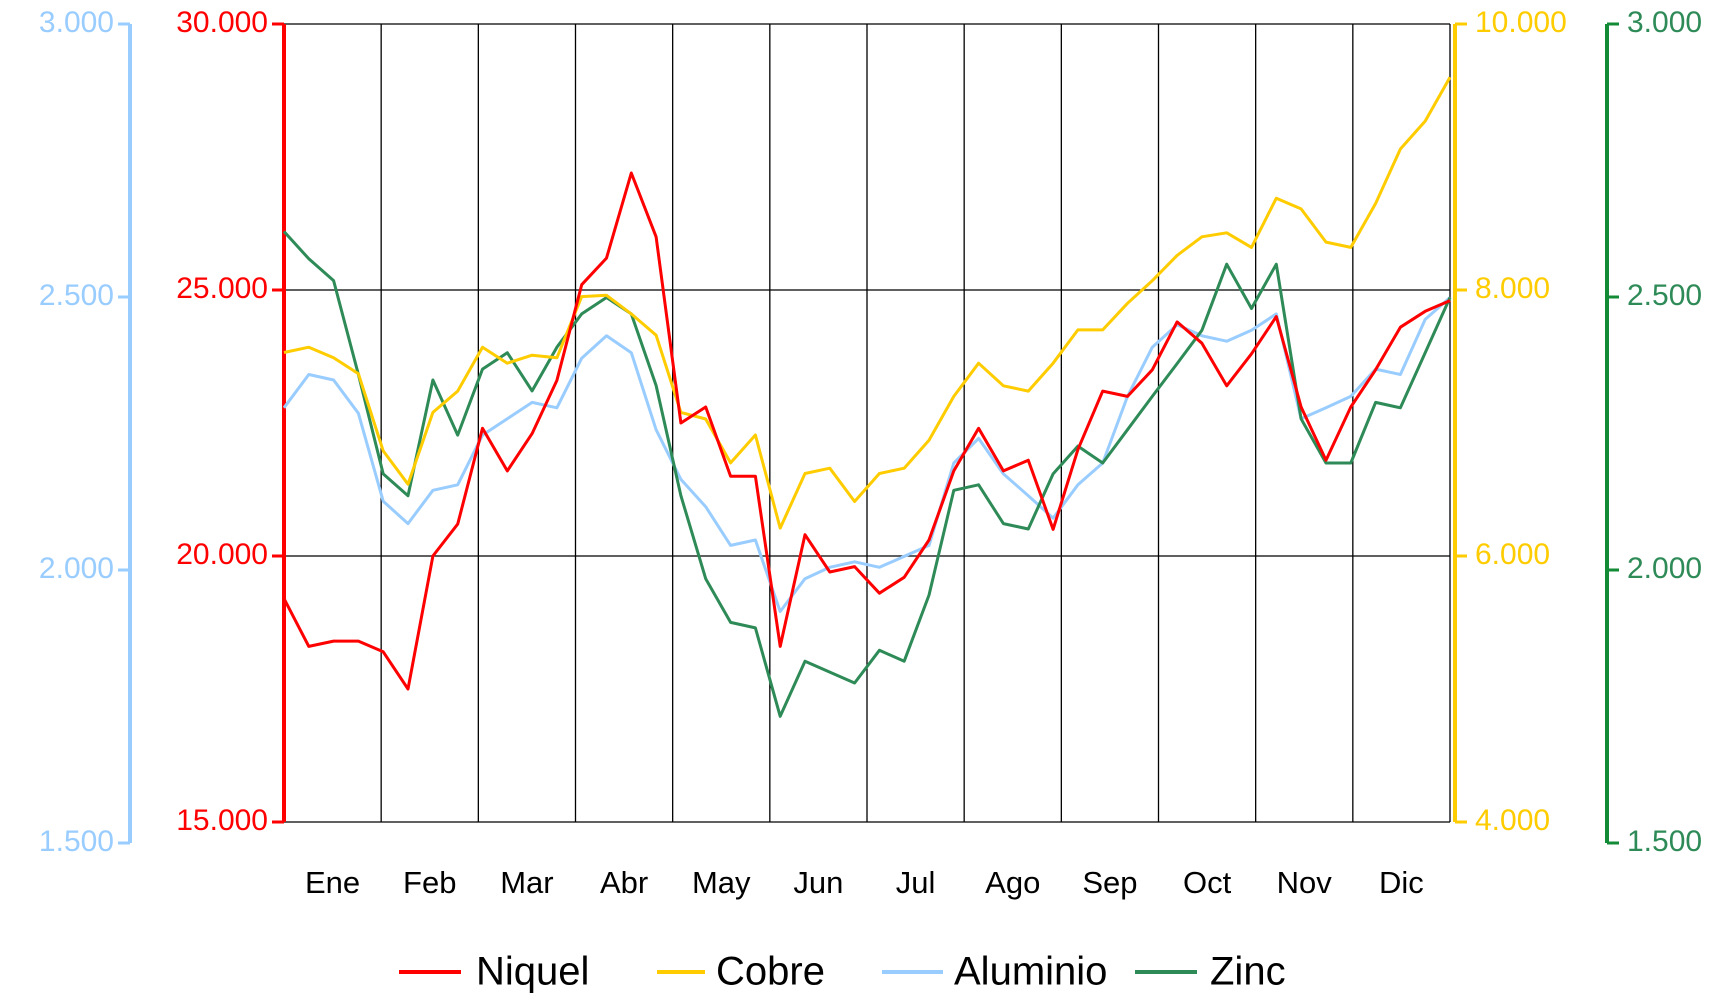  What do you see at coordinates (721, 882) in the screenshot?
I see `x-tick-label: May` at bounding box center [721, 882].